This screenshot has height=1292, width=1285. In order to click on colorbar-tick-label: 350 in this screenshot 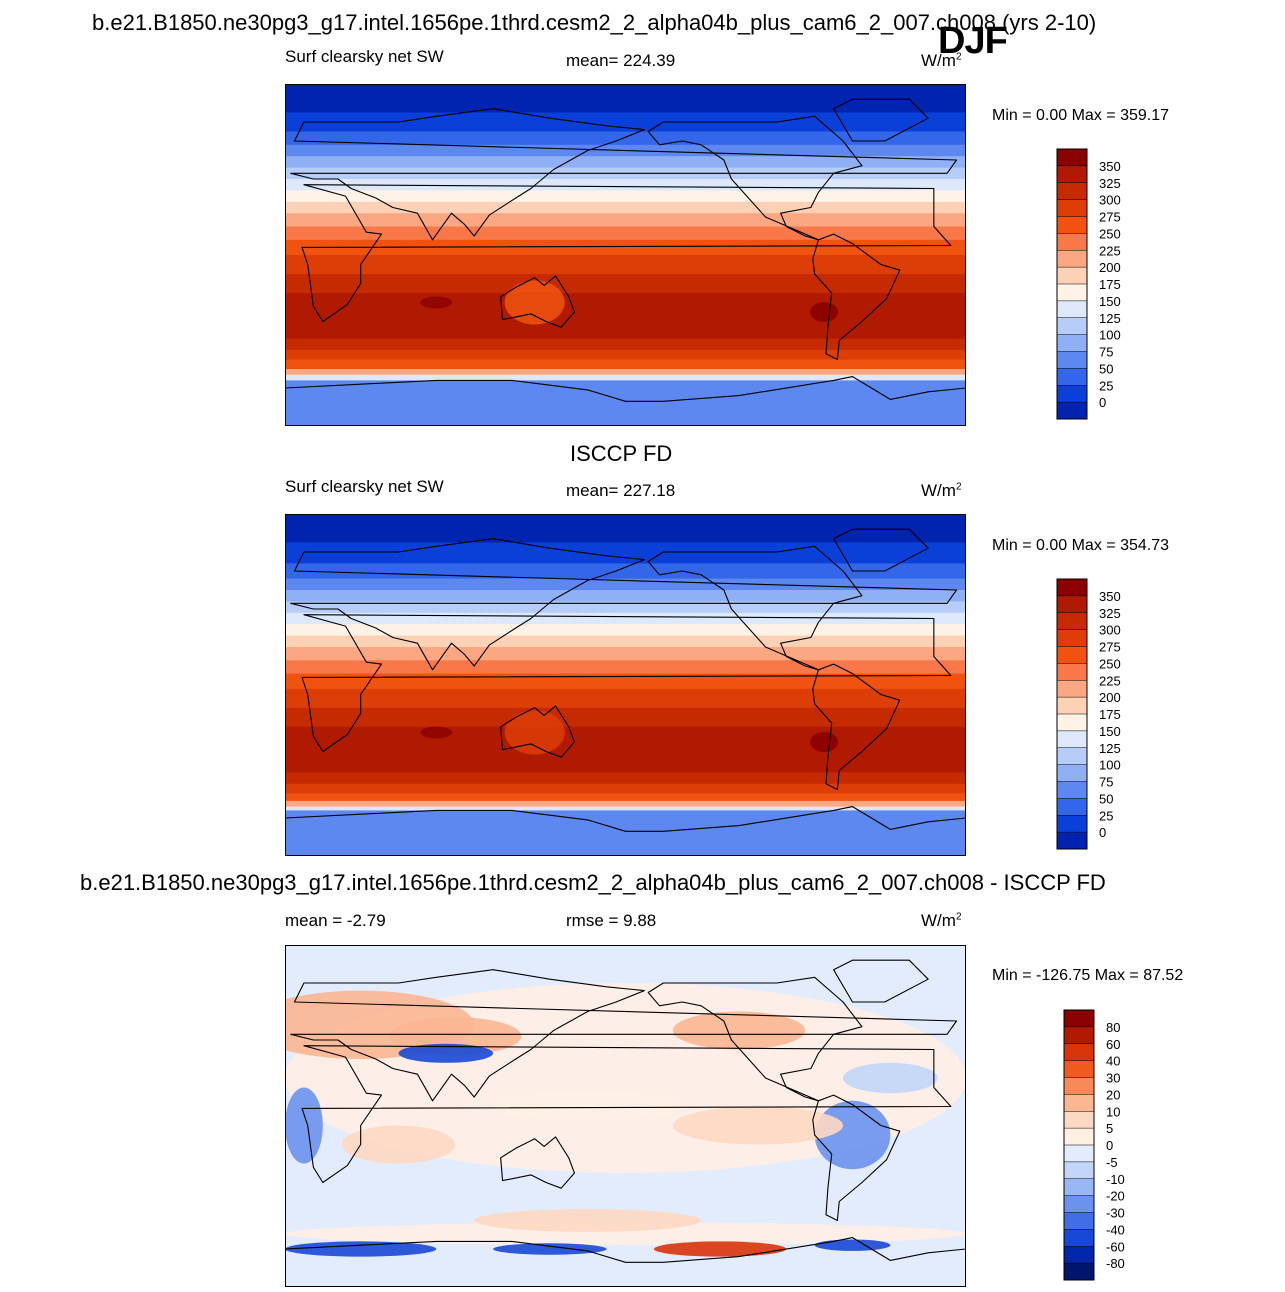, I will do `click(1110, 596)`.